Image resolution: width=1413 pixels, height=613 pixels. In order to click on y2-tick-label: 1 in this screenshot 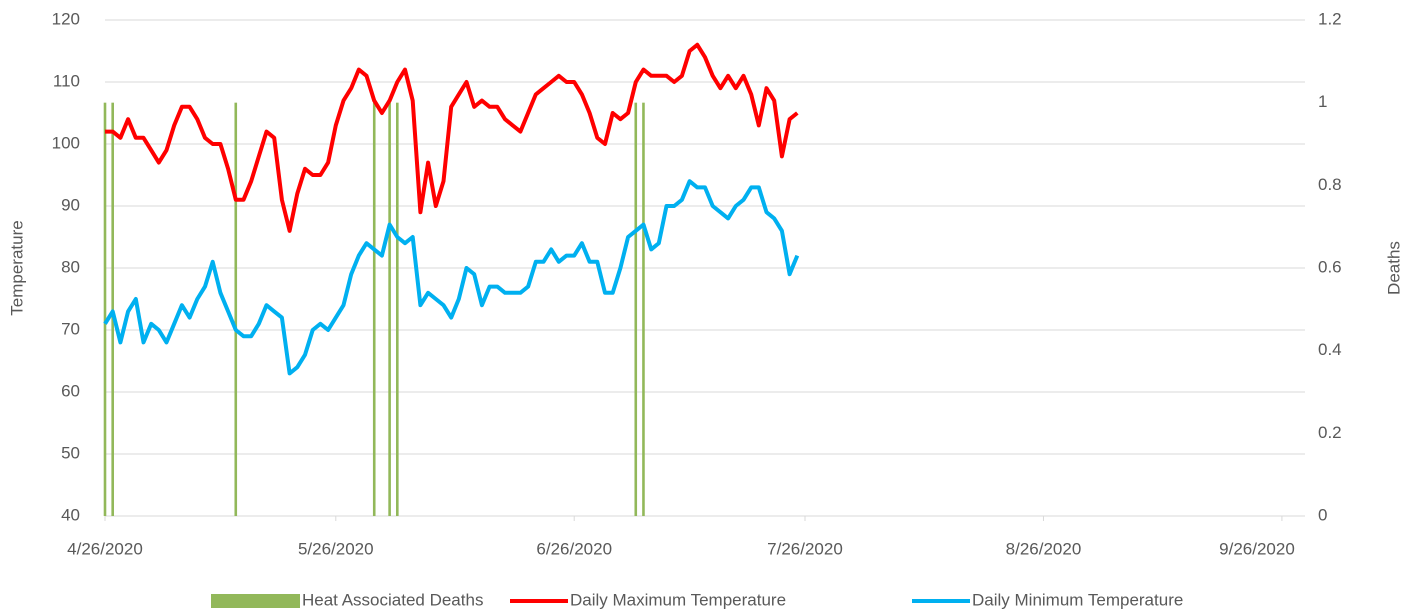, I will do `click(1322, 101)`.